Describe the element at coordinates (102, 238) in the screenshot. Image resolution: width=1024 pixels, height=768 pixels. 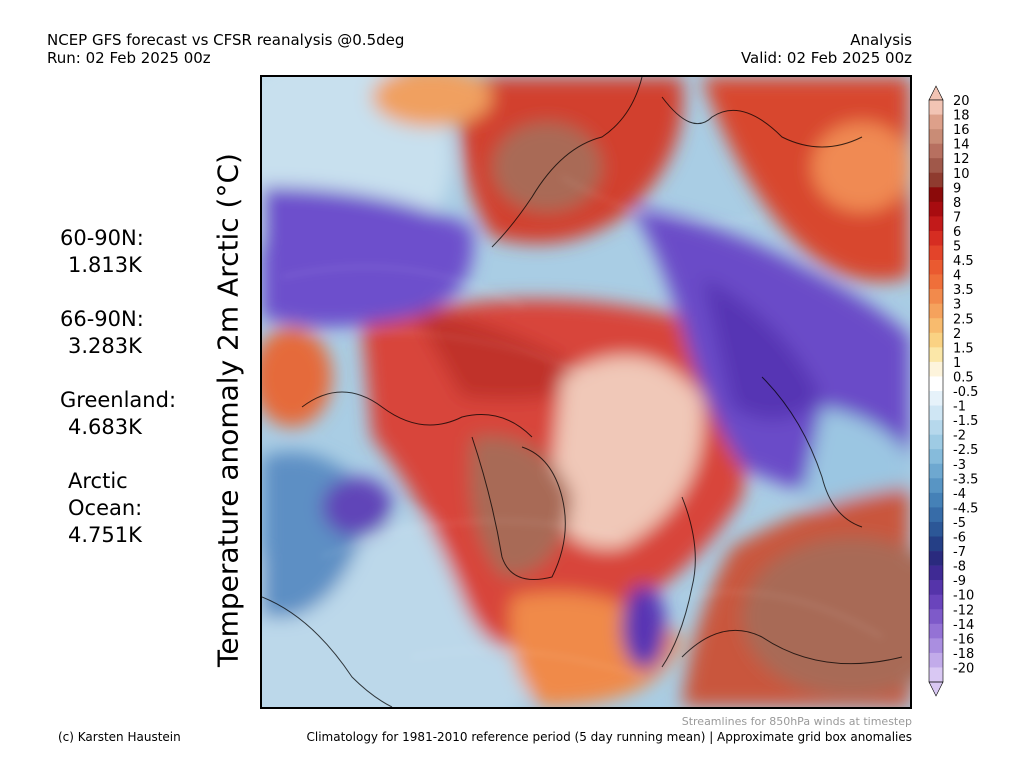
I see `stat-label: 60-90N:` at that location.